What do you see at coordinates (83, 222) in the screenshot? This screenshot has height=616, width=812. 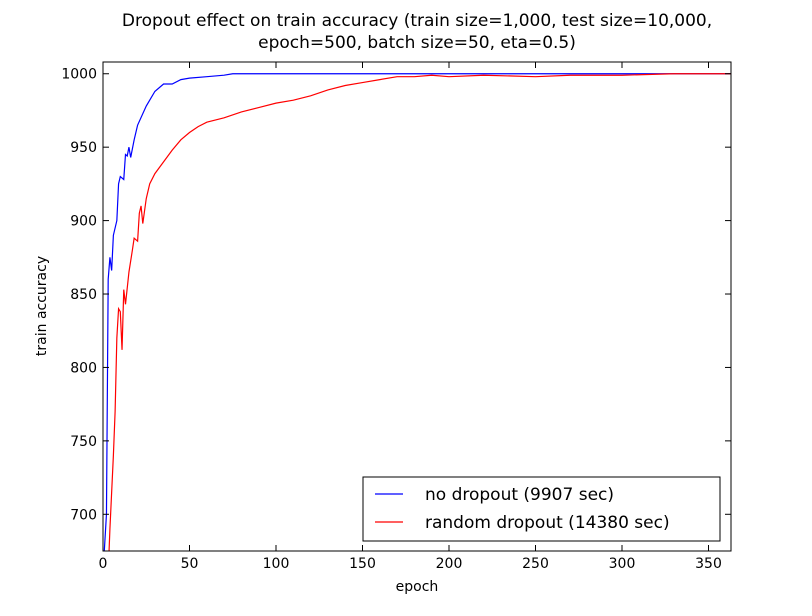 I see `y-tick-label: 900` at bounding box center [83, 222].